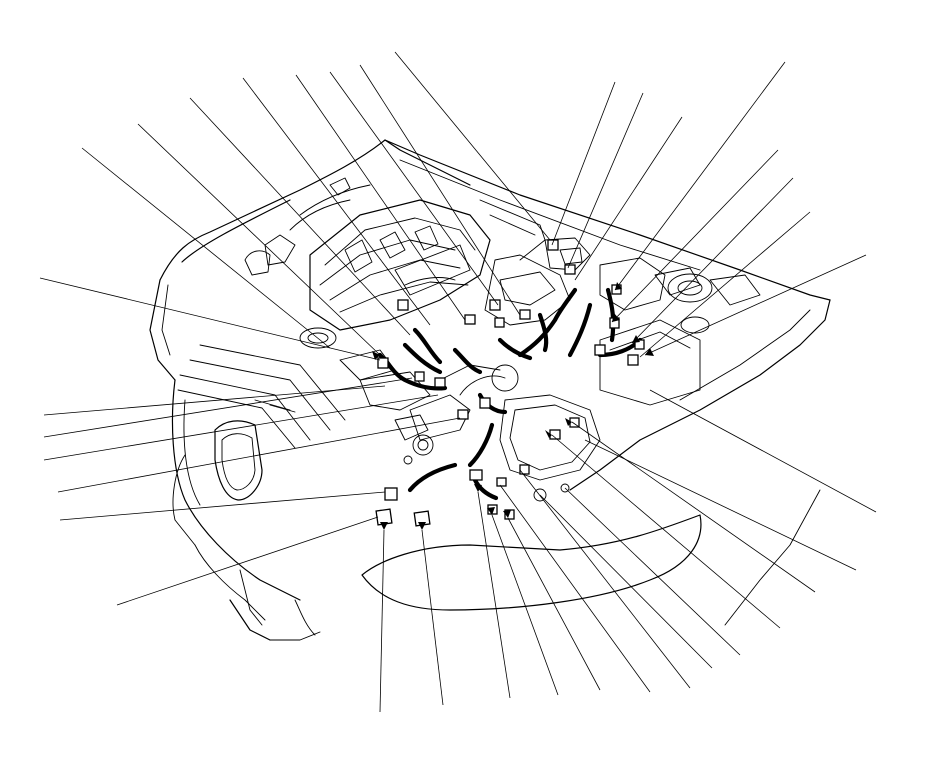 Image resolution: width=950 pixels, height=767 pixels. I want to click on callout-arrowheads, so click(513, 406).